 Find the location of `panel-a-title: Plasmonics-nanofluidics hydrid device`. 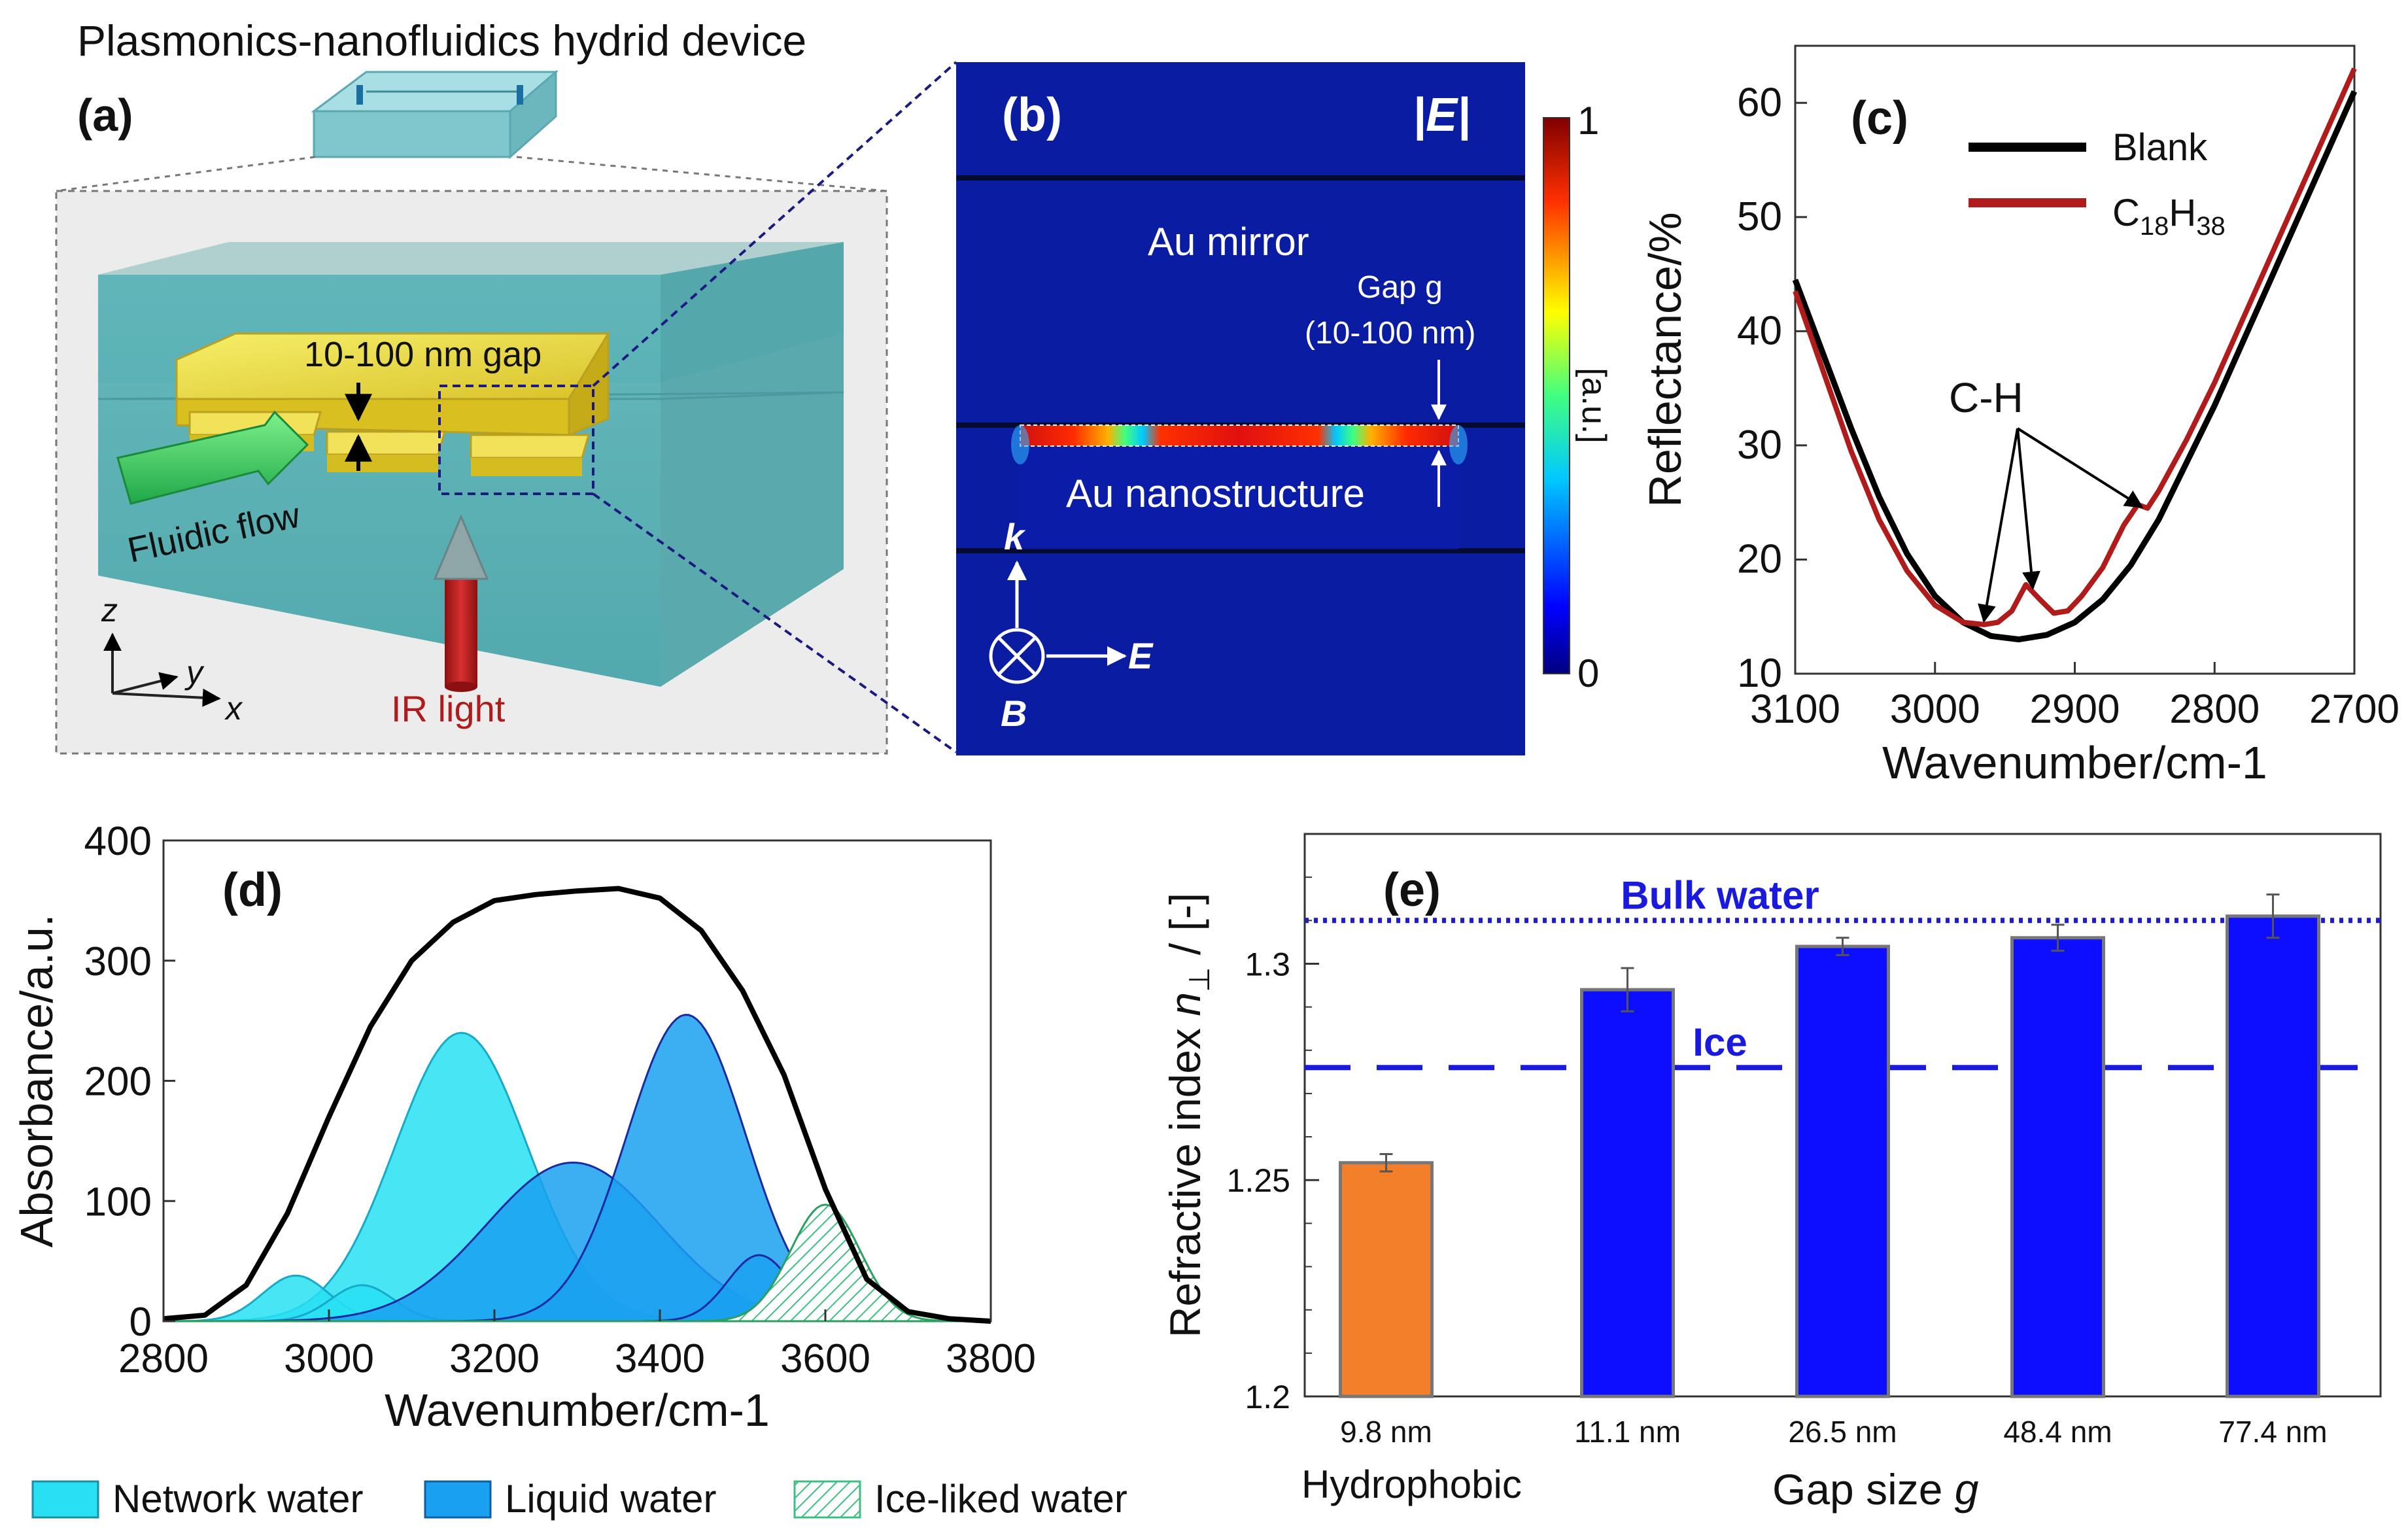

panel-a-title: Plasmonics-nanofluidics hydrid device is located at coordinates (442, 41).